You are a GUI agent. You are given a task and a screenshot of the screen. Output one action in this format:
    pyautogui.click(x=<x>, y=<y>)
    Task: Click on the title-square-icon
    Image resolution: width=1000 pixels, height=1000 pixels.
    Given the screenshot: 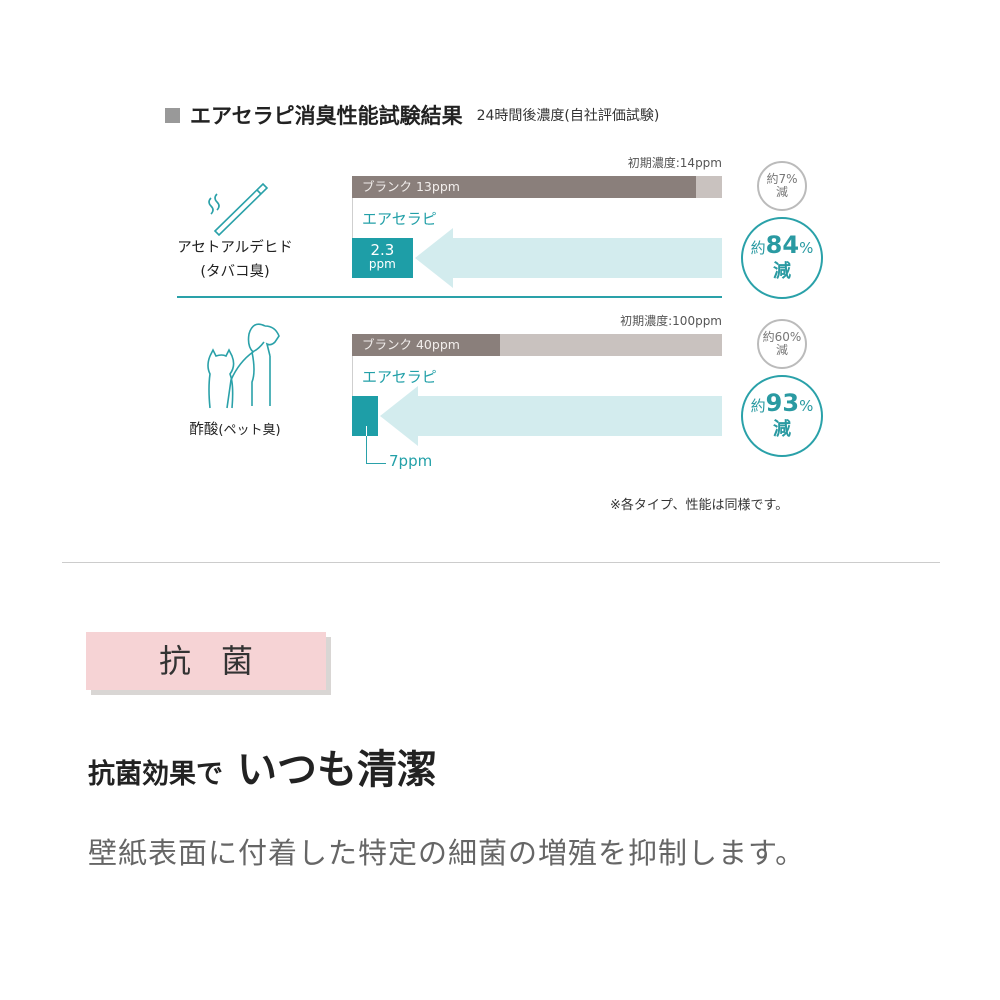 What is the action you would take?
    pyautogui.click(x=172, y=115)
    